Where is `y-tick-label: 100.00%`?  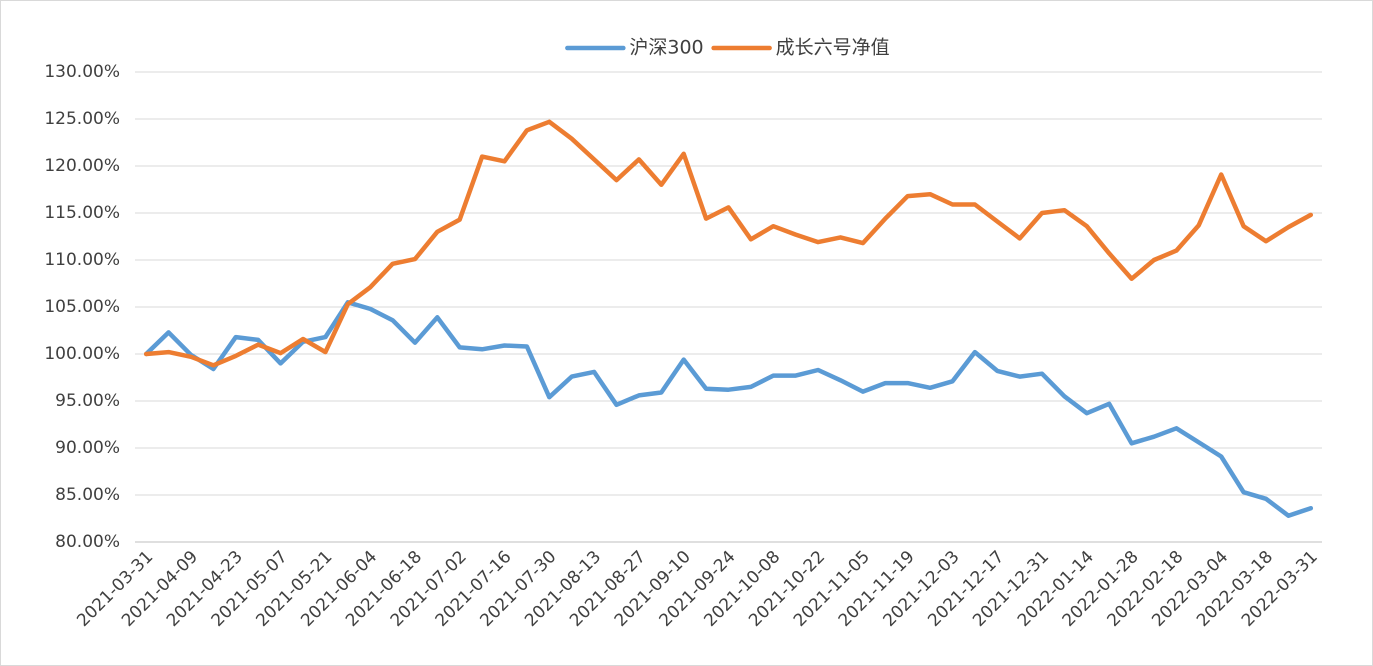 y-tick-label: 100.00% is located at coordinates (82, 354).